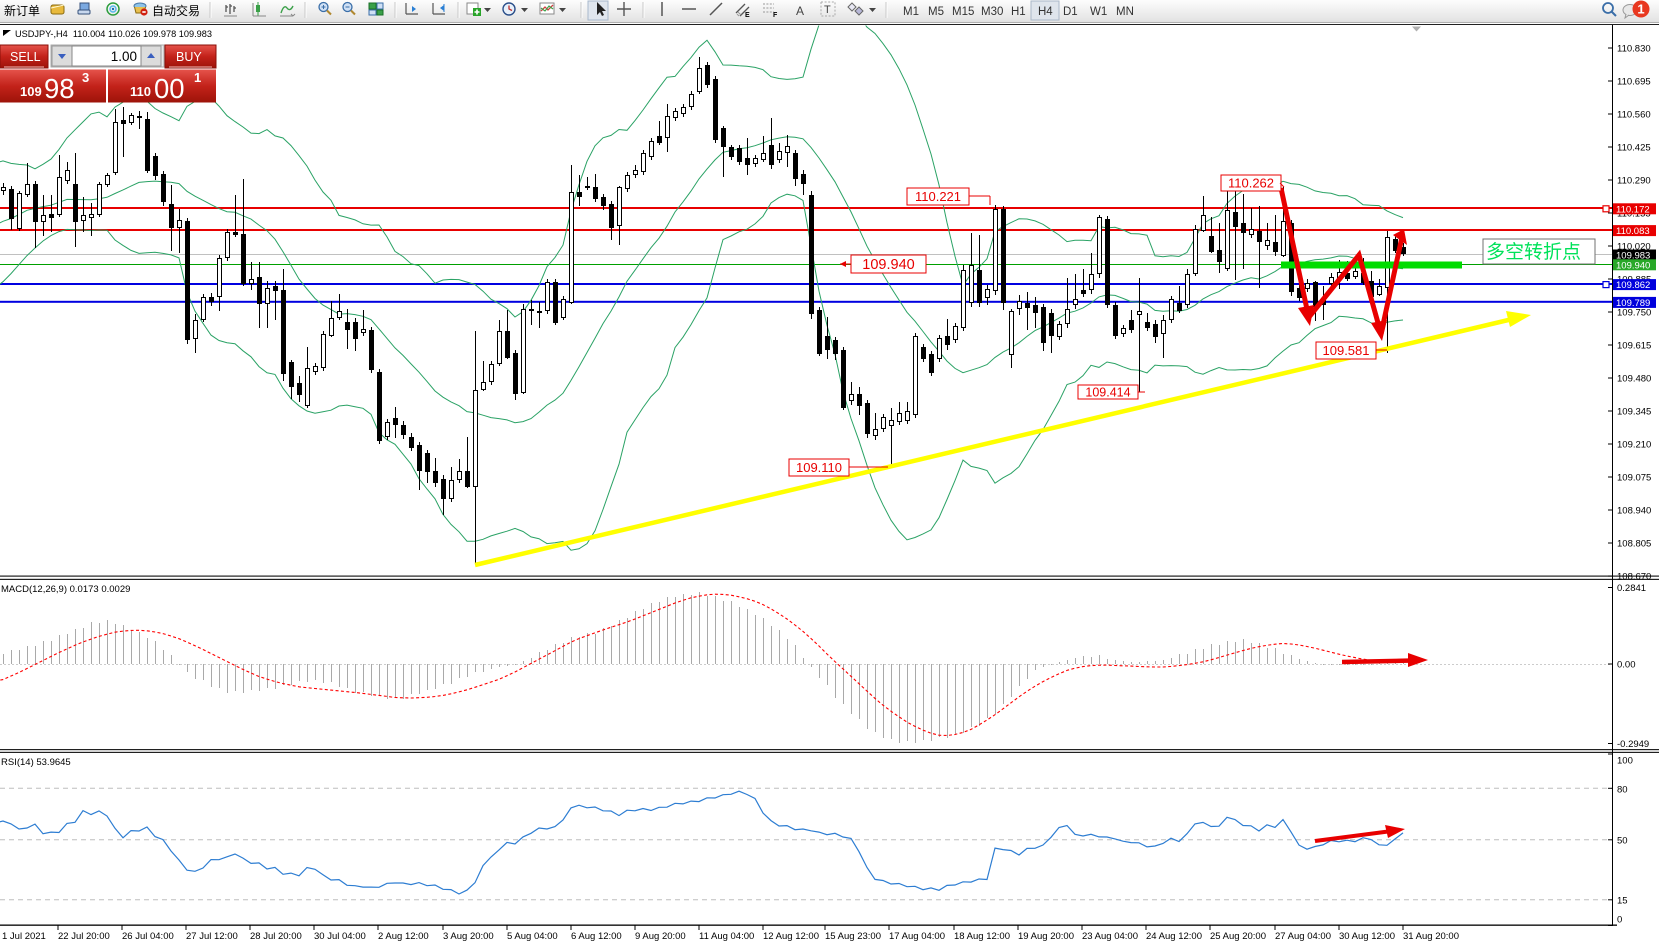 This screenshot has width=1659, height=943. What do you see at coordinates (1634, 576) in the screenshot?
I see `svg-text: 108.670` at bounding box center [1634, 576].